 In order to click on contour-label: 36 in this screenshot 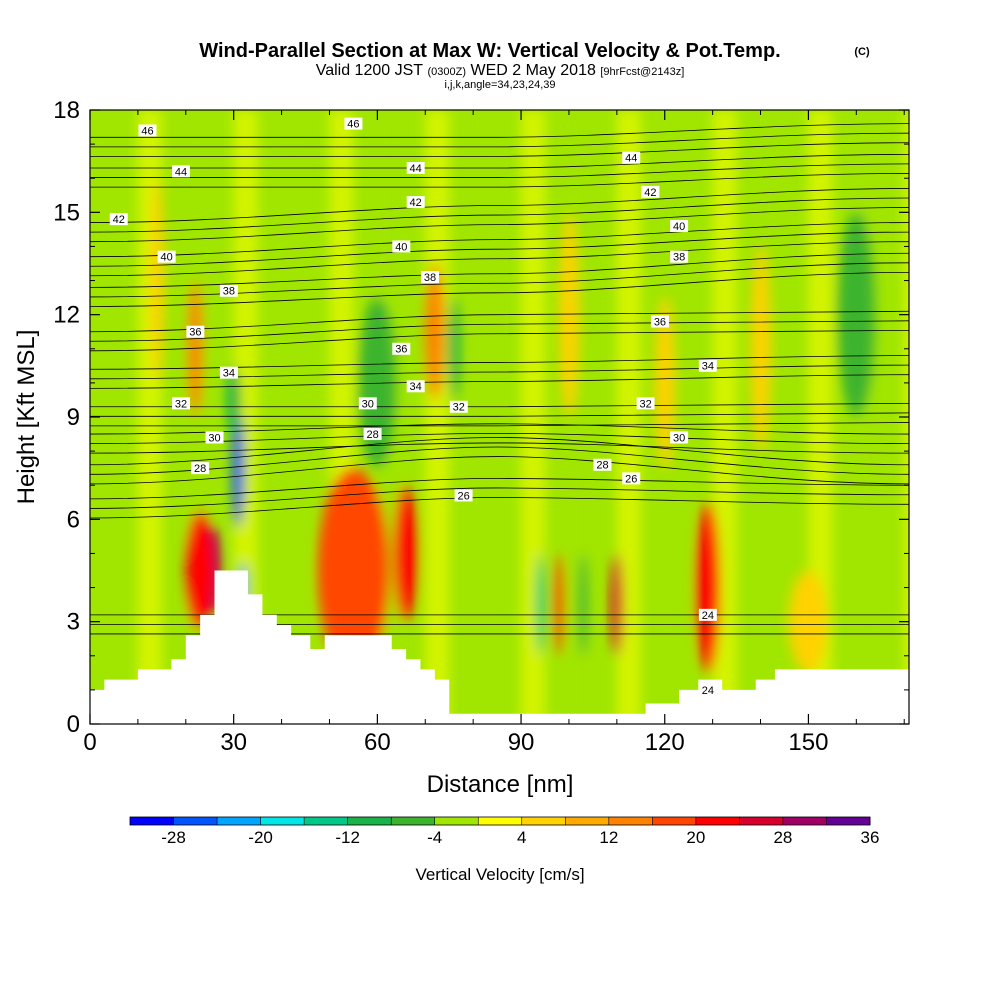, I will do `click(195, 332)`.